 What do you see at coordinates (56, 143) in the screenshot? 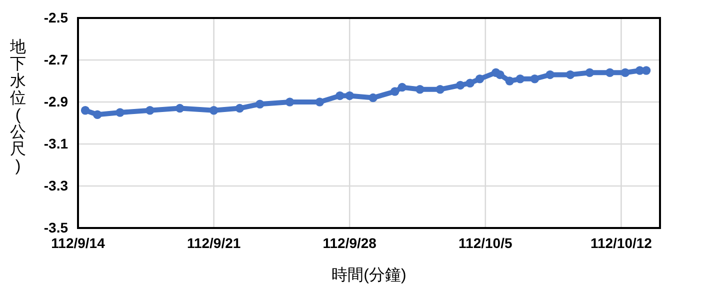
I see `y-tick-label: -3.1` at bounding box center [56, 143].